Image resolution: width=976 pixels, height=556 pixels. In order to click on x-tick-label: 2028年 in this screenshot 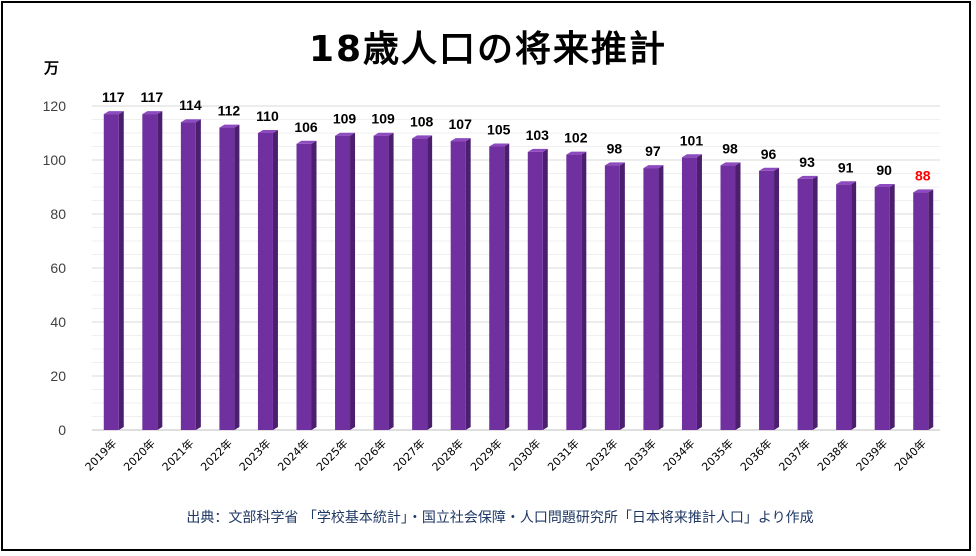, I will do `click(447, 454)`.